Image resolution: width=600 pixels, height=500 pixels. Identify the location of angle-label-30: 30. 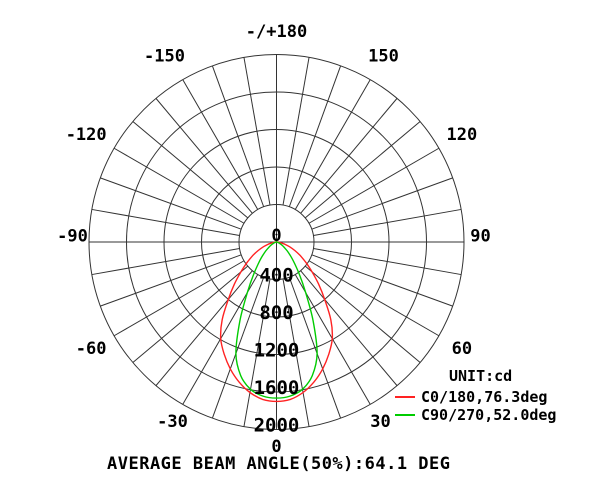
(380, 422).